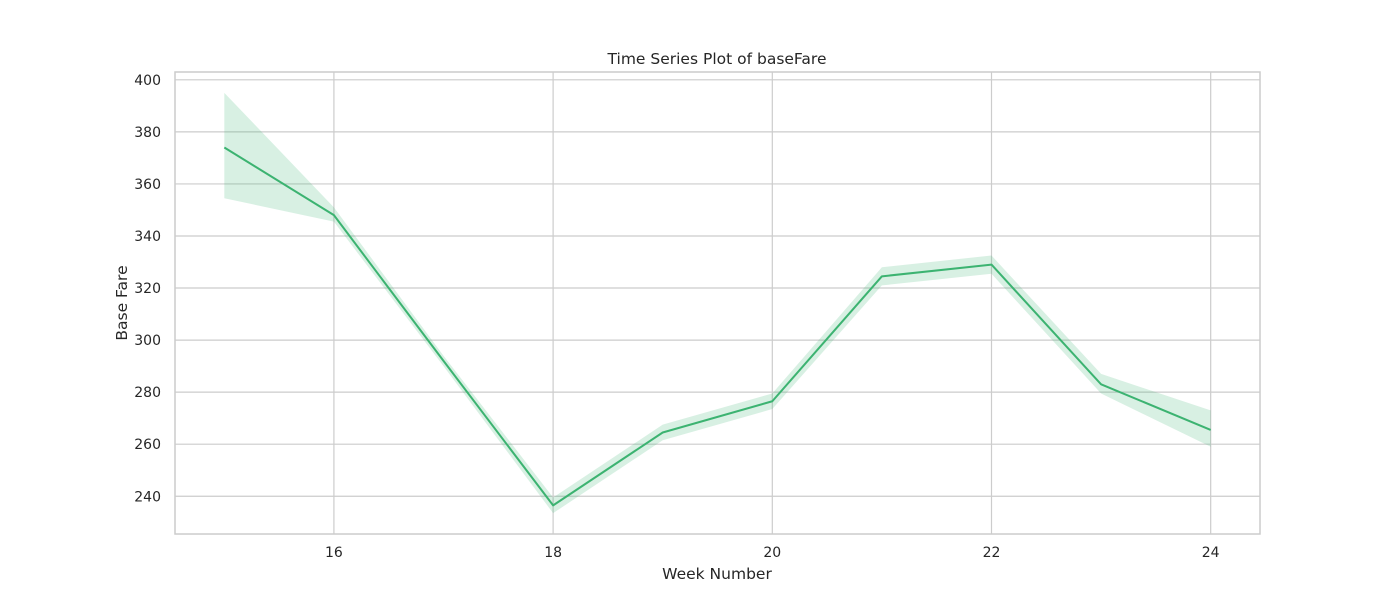 The image size is (1400, 600). I want to click on chart-title: Time Series Plot of baseFare, so click(717, 59).